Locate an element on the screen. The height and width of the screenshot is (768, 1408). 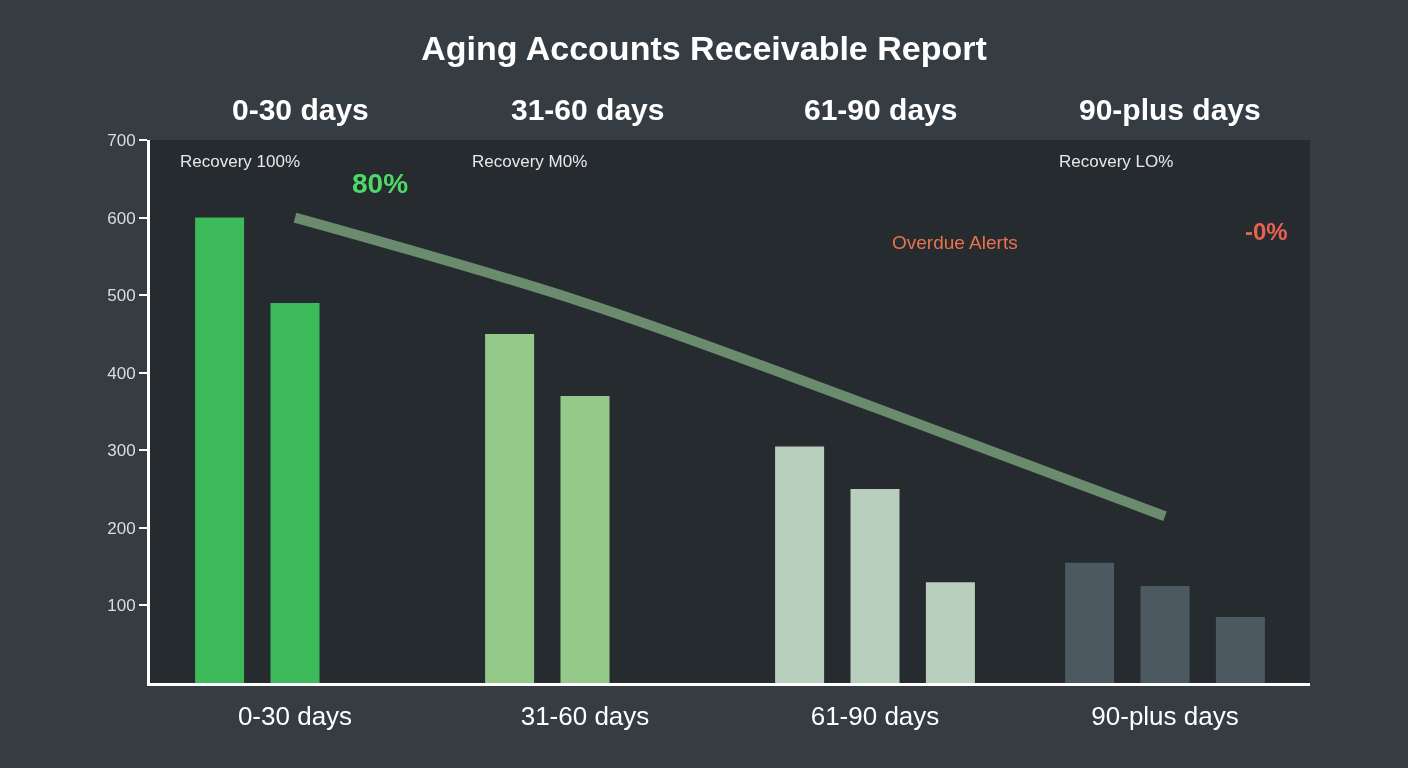
x-tick-label: 61-90 days is located at coordinates (875, 716).